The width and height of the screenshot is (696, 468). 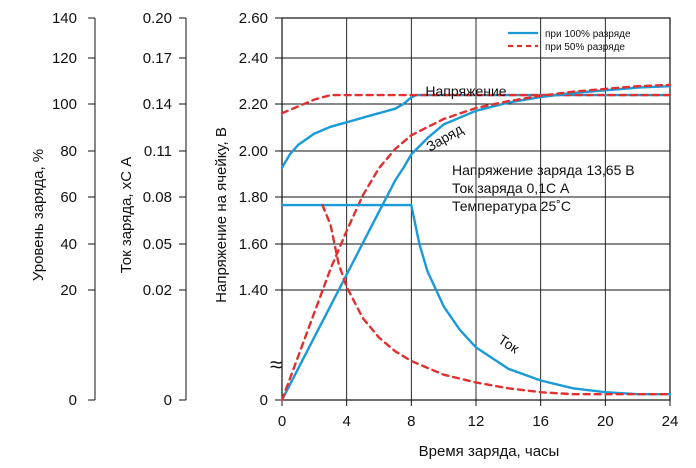 I want to click on charge-level-tick-label: 20, so click(x=68, y=290).